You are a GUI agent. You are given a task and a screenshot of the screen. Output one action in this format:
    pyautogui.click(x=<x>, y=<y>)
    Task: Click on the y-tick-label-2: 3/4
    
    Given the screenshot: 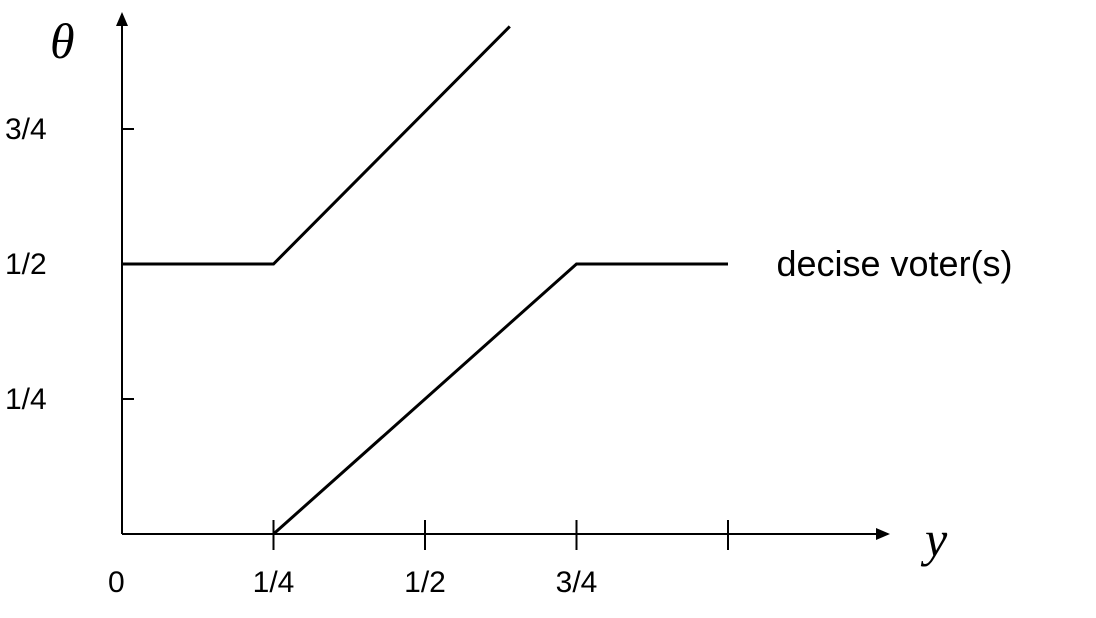 What is the action you would take?
    pyautogui.click(x=26, y=129)
    